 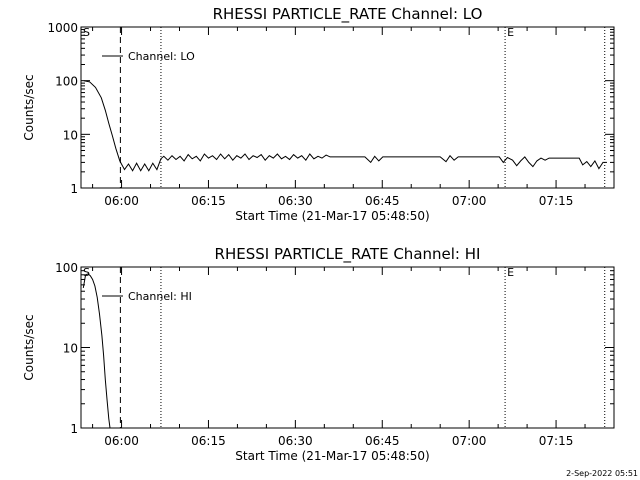 I want to click on chart-title: RHESSI PARTICLE_RATE Channel: HI, so click(x=348, y=254).